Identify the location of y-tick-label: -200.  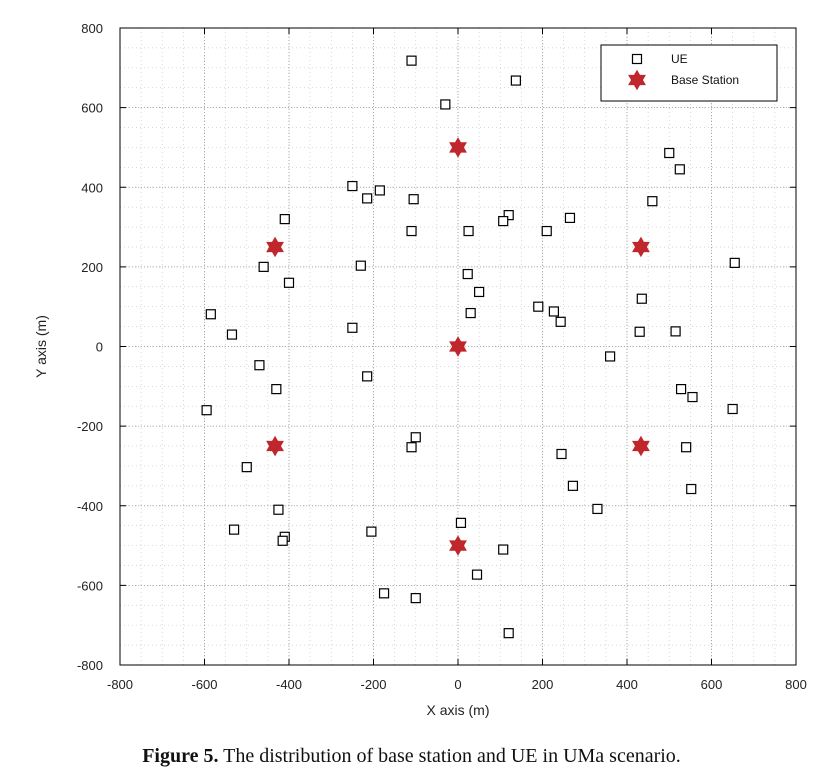
(90, 426).